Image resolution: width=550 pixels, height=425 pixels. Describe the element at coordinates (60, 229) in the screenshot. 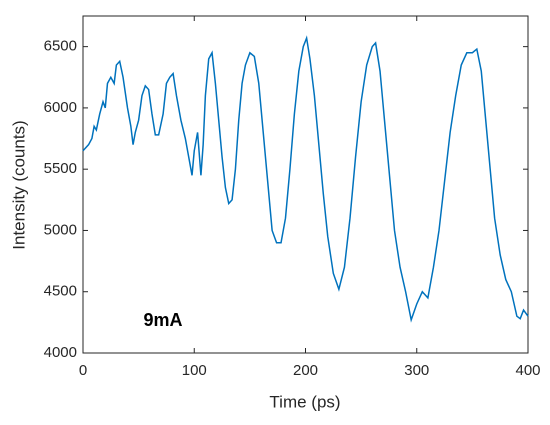

I see `y-tick-label: 5000` at that location.